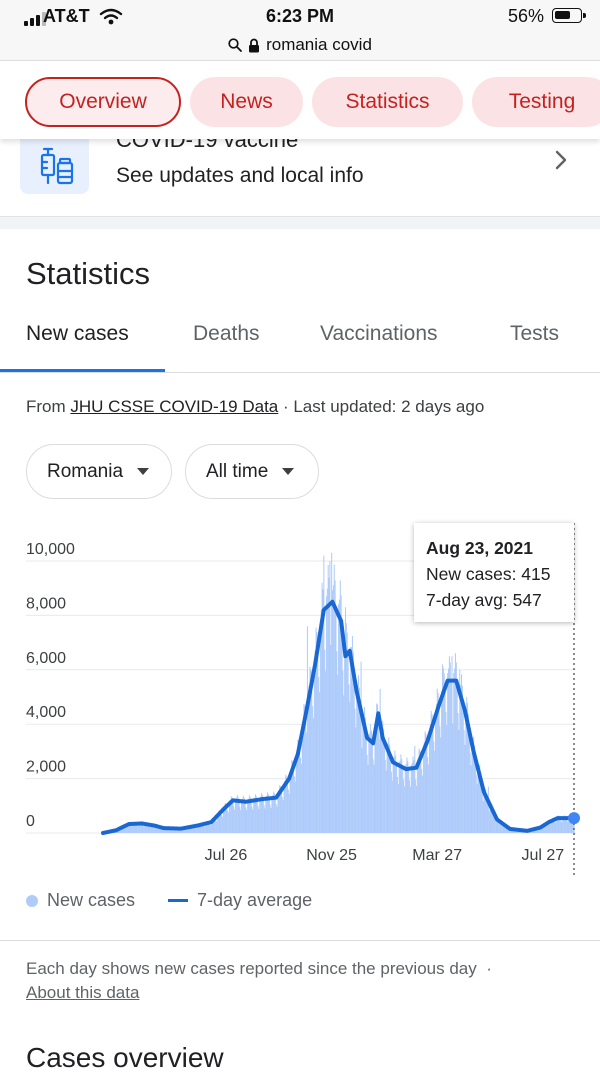 This screenshot has height=1074, width=600. I want to click on region-dropdown: Romania, so click(99, 471).